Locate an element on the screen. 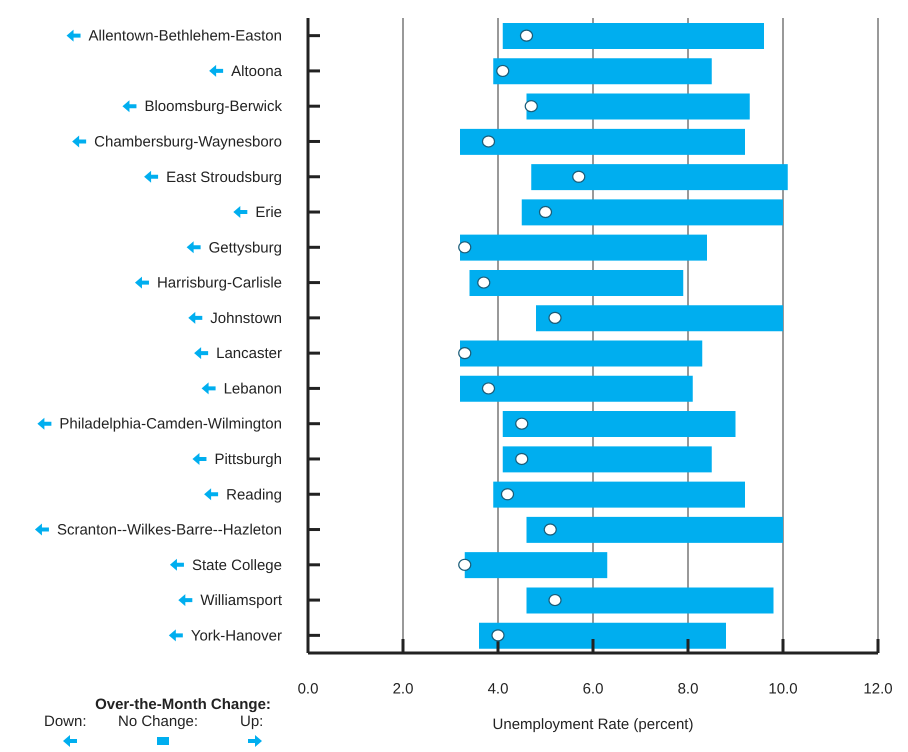 This screenshot has height=752, width=908. y-tick-label: Johnstown is located at coordinates (246, 318).